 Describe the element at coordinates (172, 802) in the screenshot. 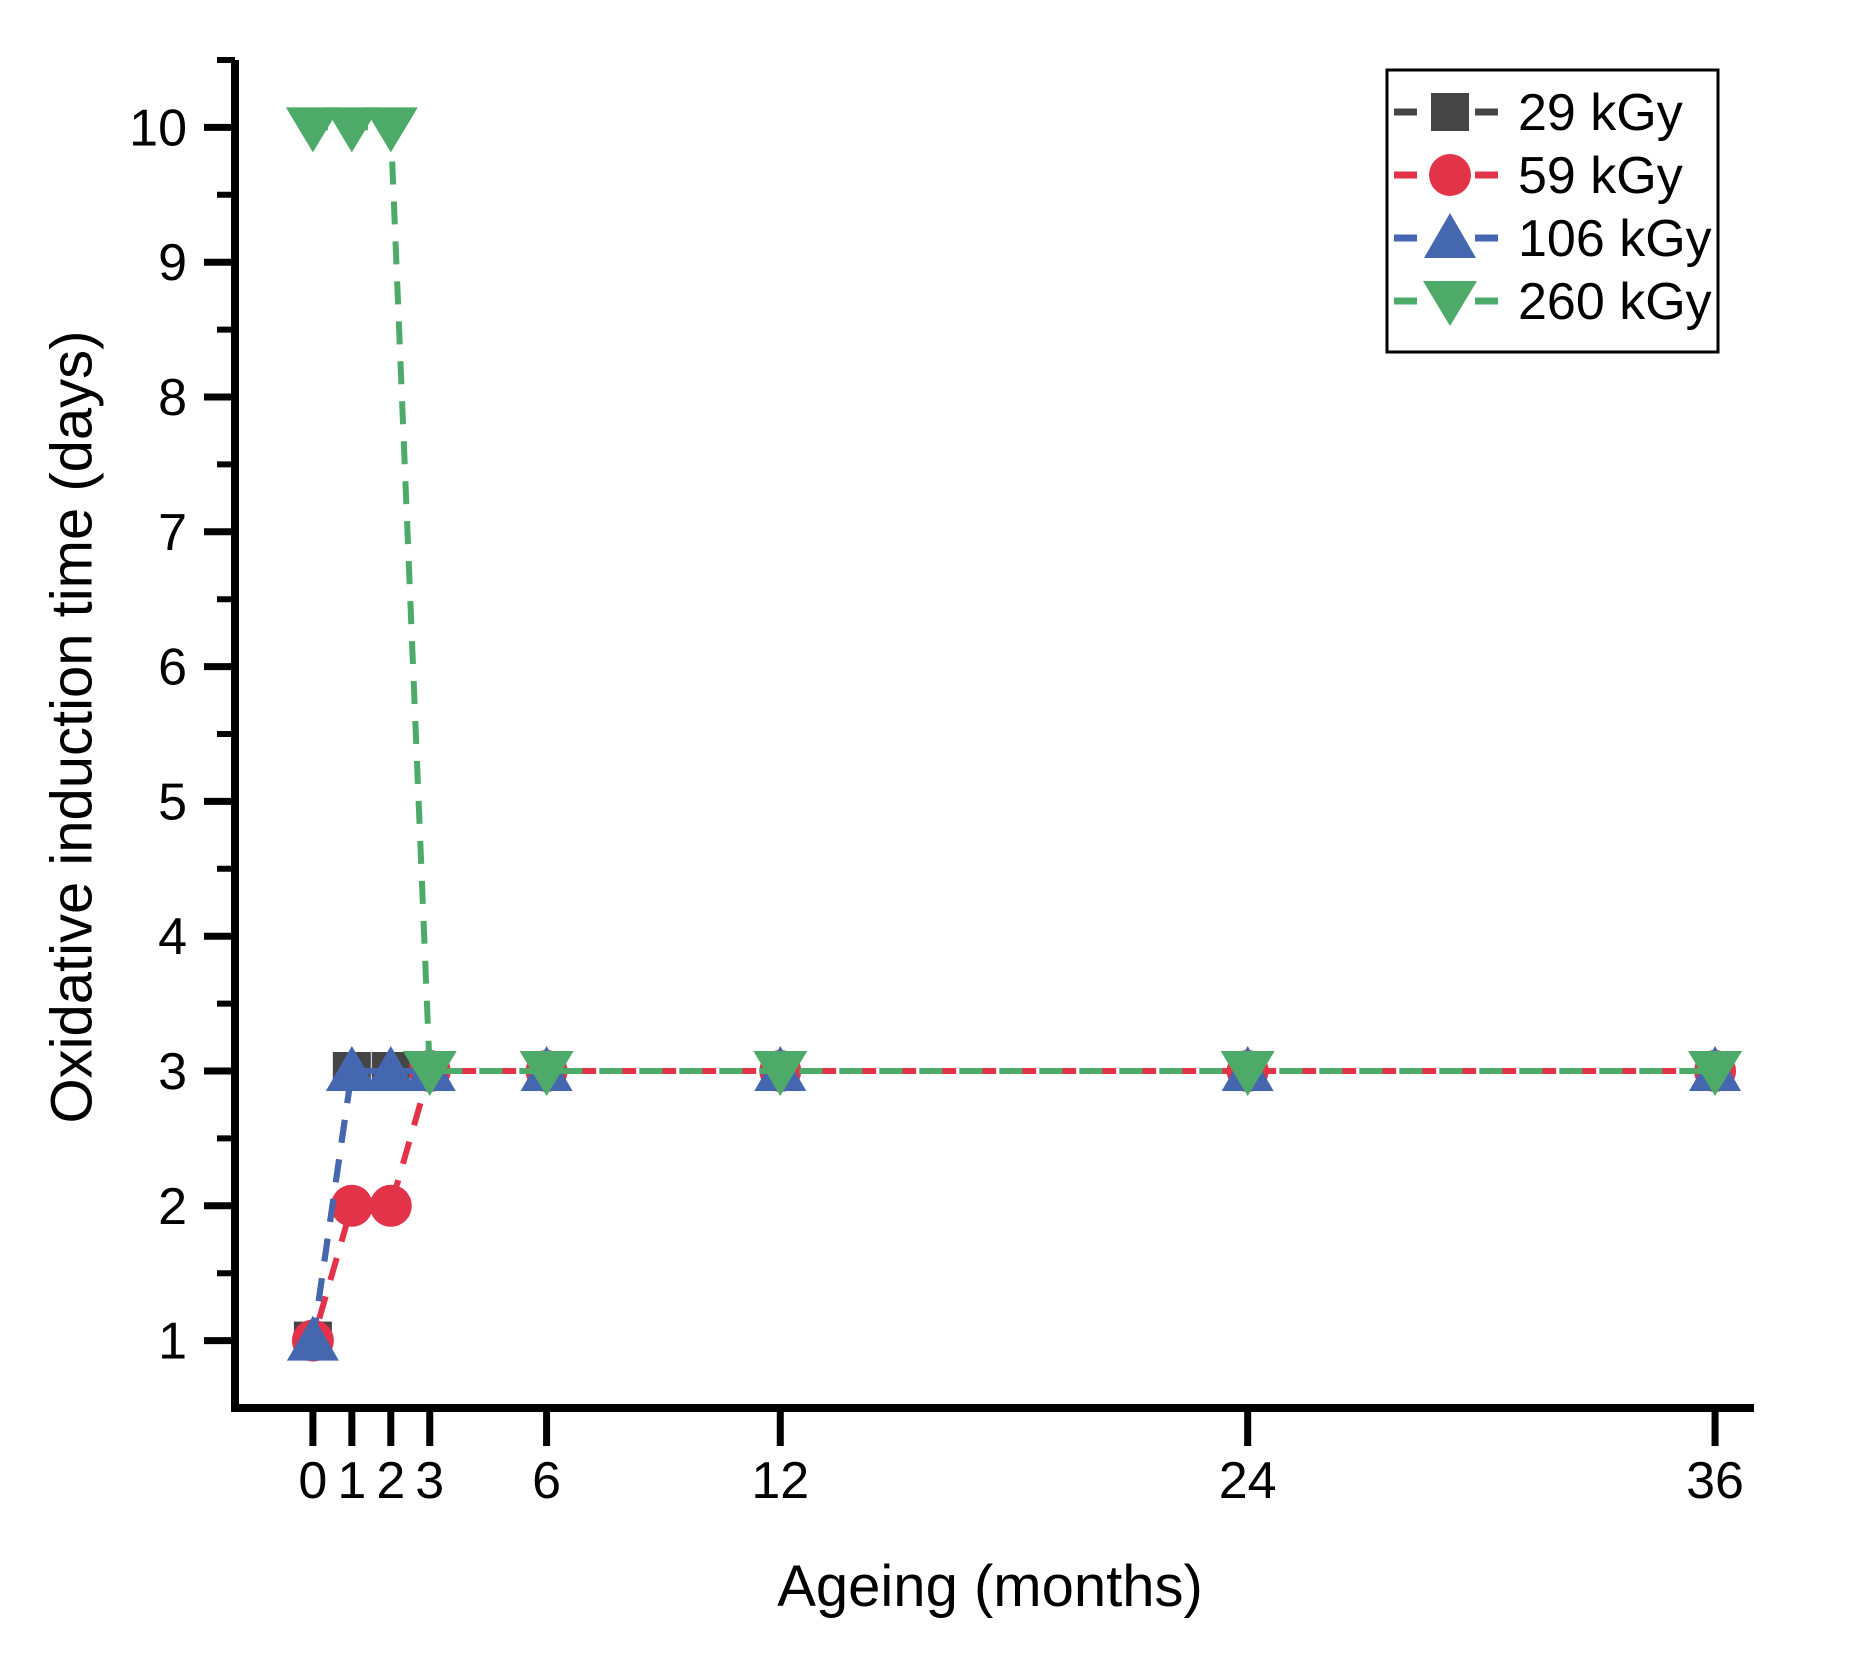

I see `y-tick-label: 5` at that location.